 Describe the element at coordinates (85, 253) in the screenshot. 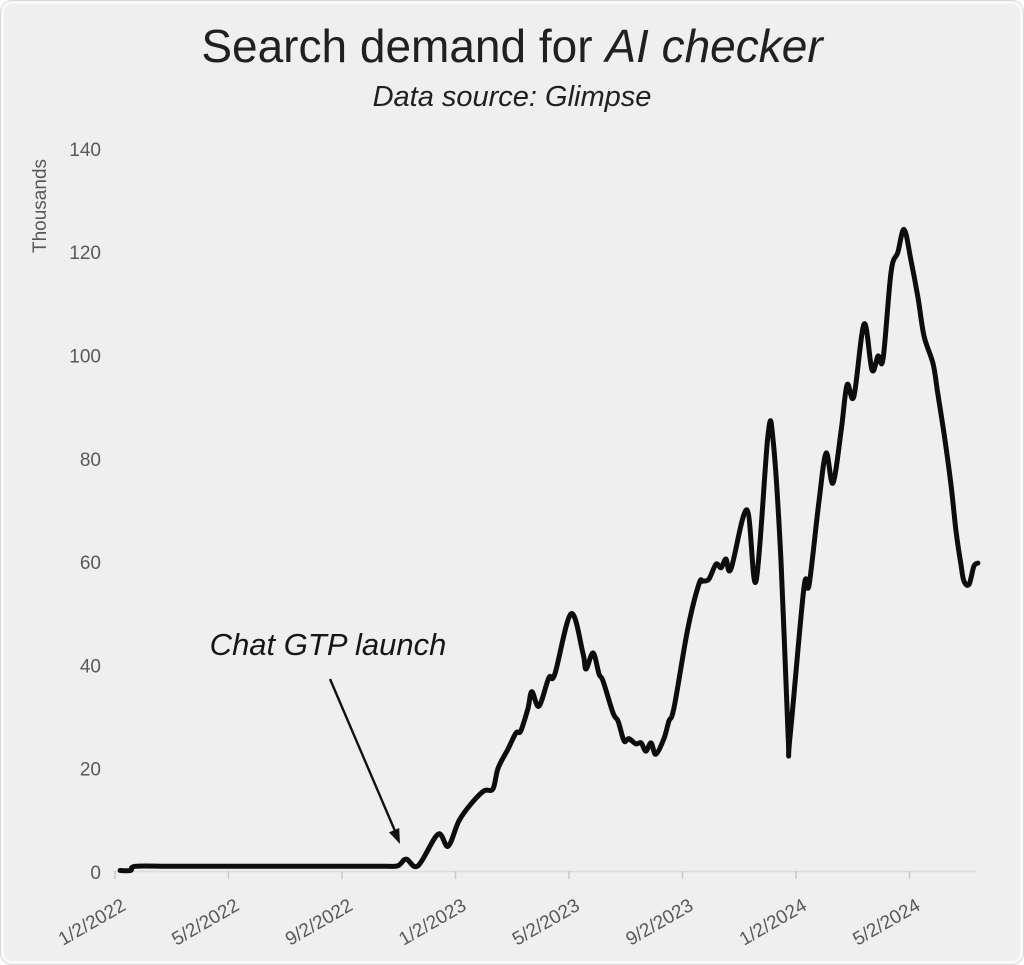

I see `y-tick-label: 120` at that location.